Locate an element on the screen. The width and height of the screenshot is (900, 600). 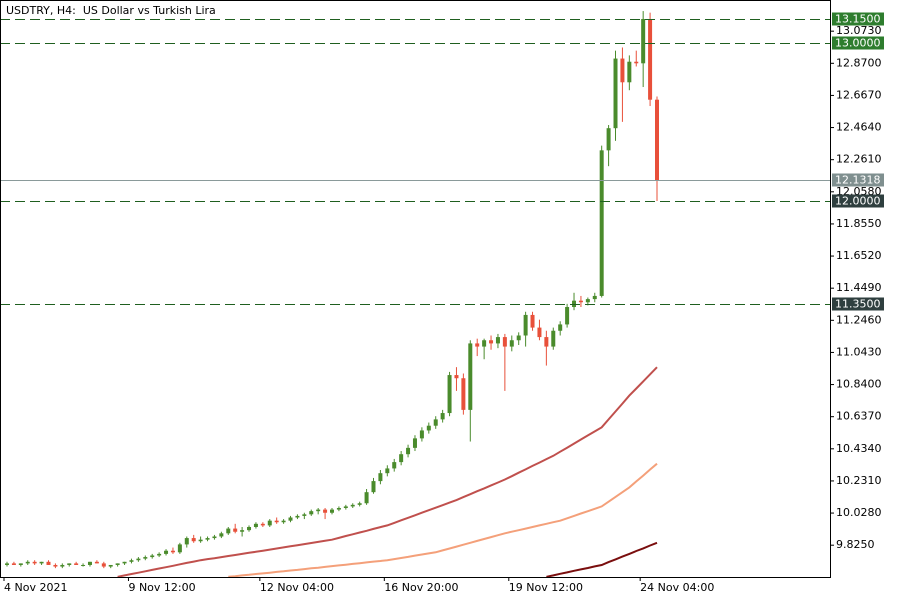
last-price-label: 12.1318 is located at coordinates (858, 180).